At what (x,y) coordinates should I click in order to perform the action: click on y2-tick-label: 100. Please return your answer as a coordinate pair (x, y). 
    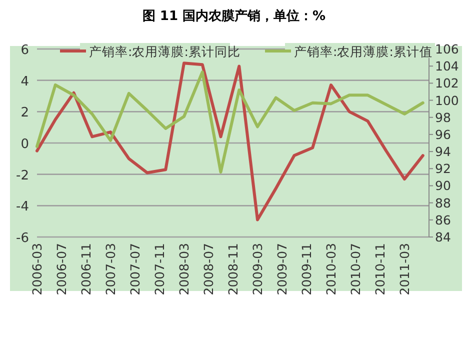
    Looking at the image, I should click on (447, 100).